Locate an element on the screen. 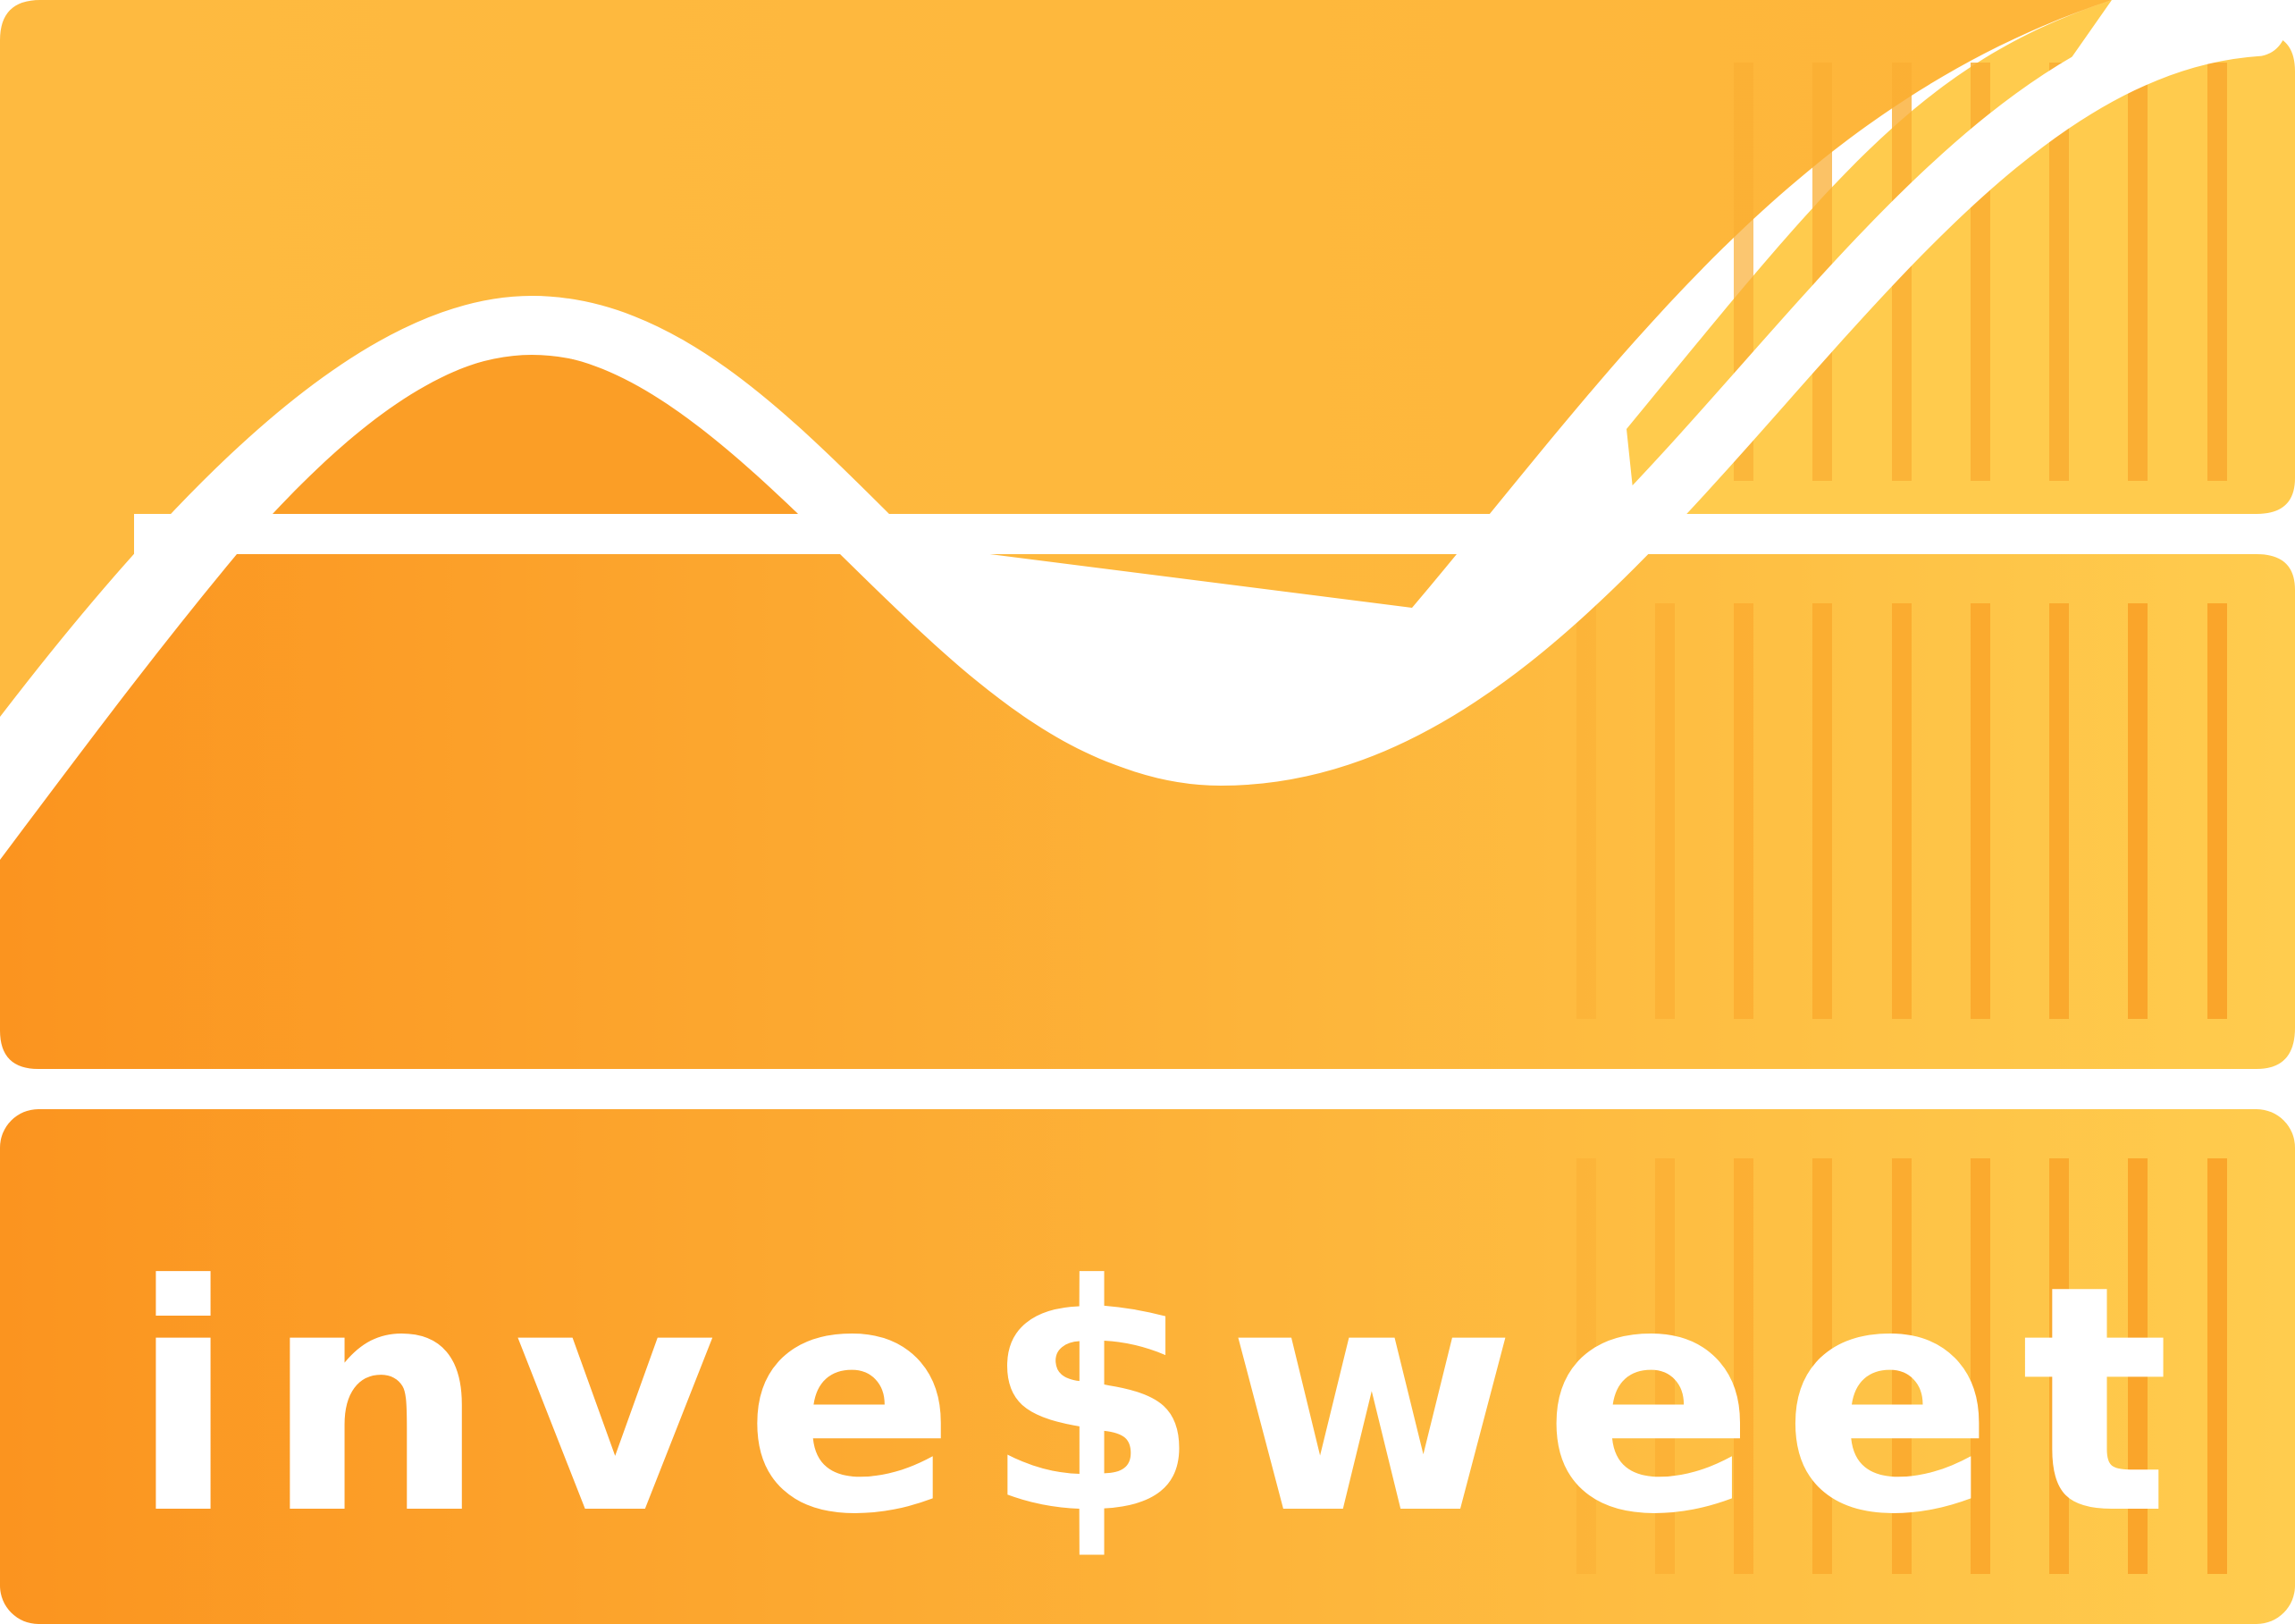 This screenshot has width=2295, height=1624. wave-hump is located at coordinates (535, 434).